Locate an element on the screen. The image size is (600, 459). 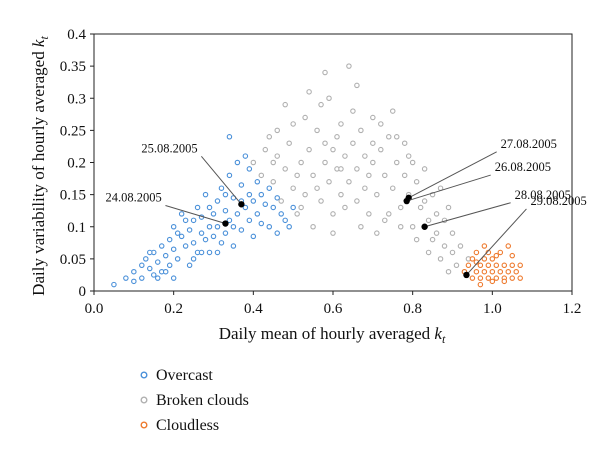
legend-item: Overcast is located at coordinates (176, 375).